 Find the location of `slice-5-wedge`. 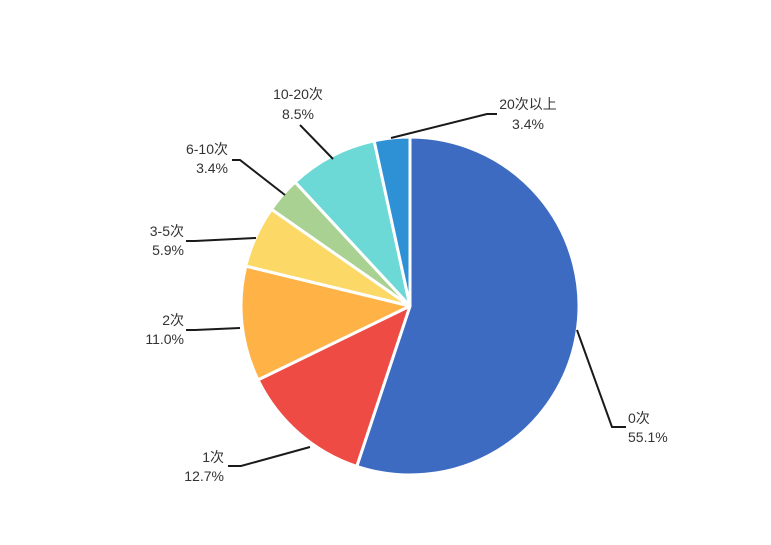

slice-5-wedge is located at coordinates (352, 223).